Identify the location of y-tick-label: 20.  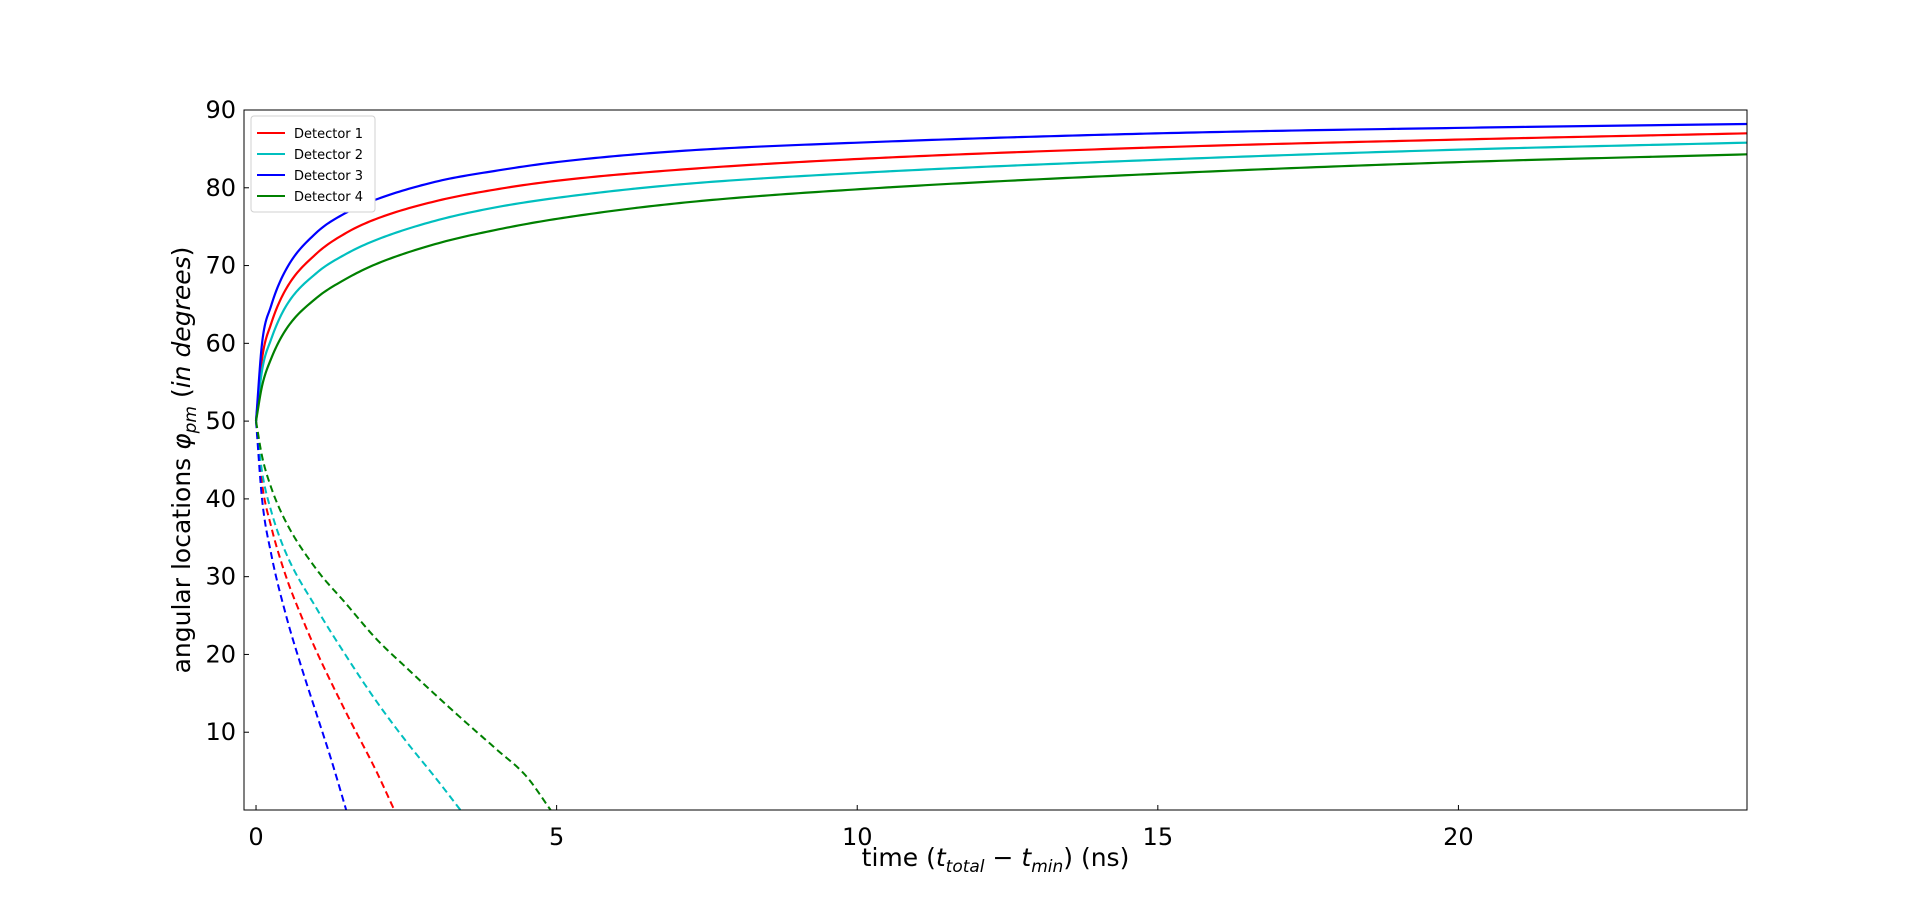
(220, 654).